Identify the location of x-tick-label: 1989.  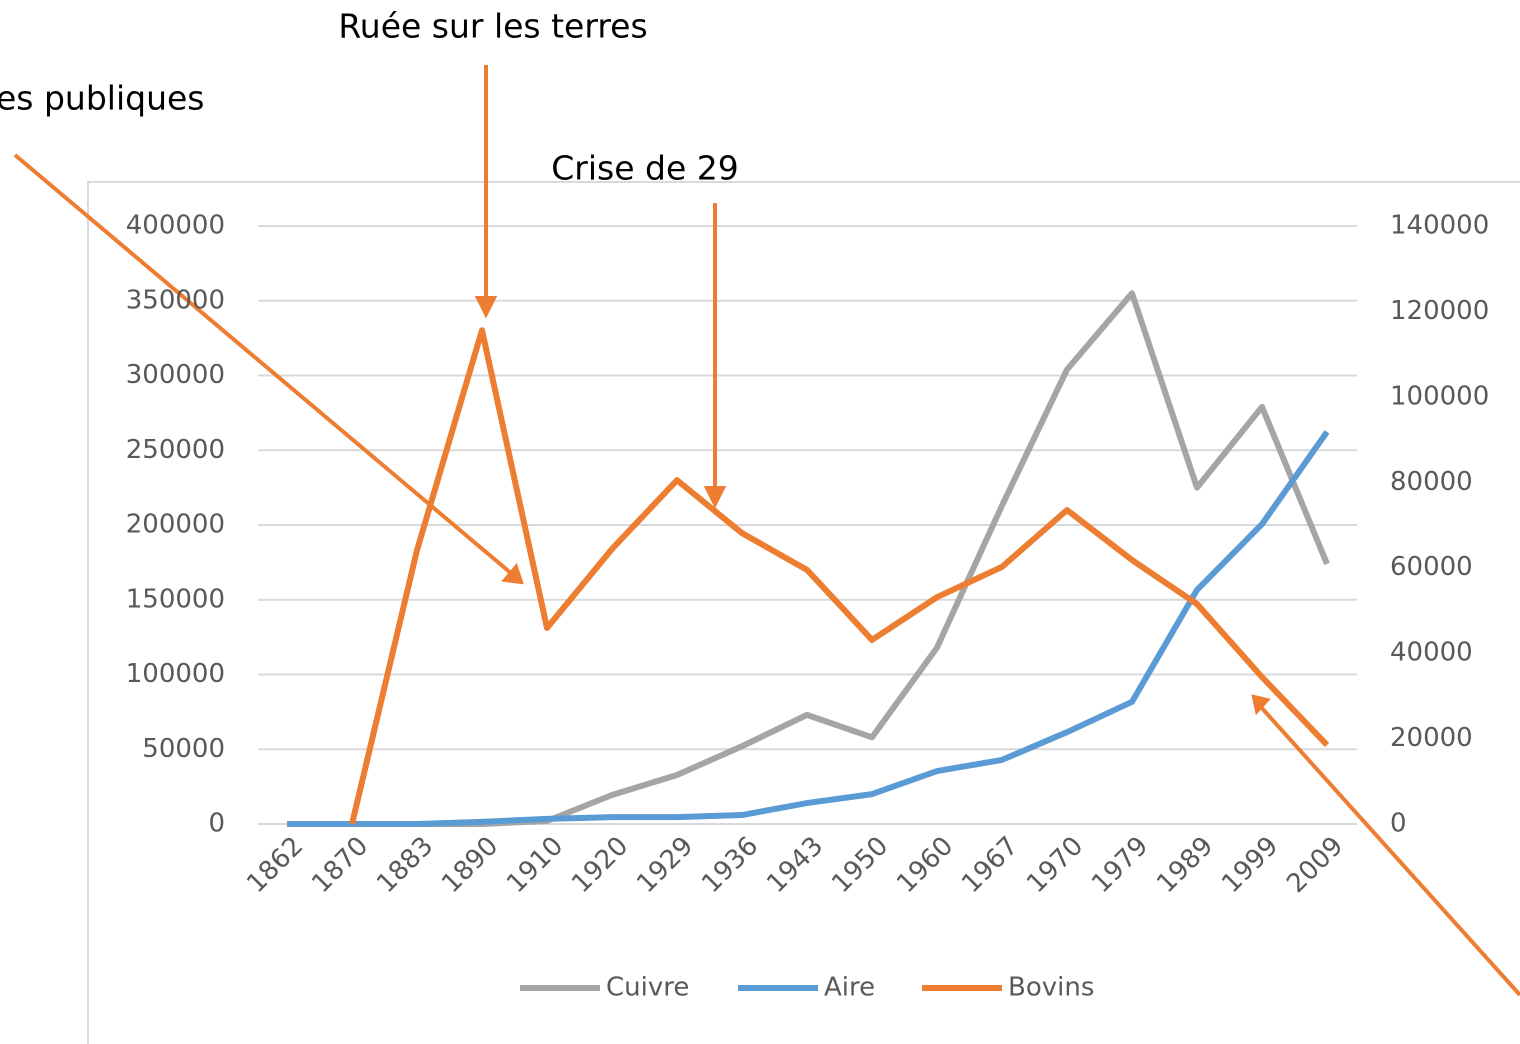
(1185, 865).